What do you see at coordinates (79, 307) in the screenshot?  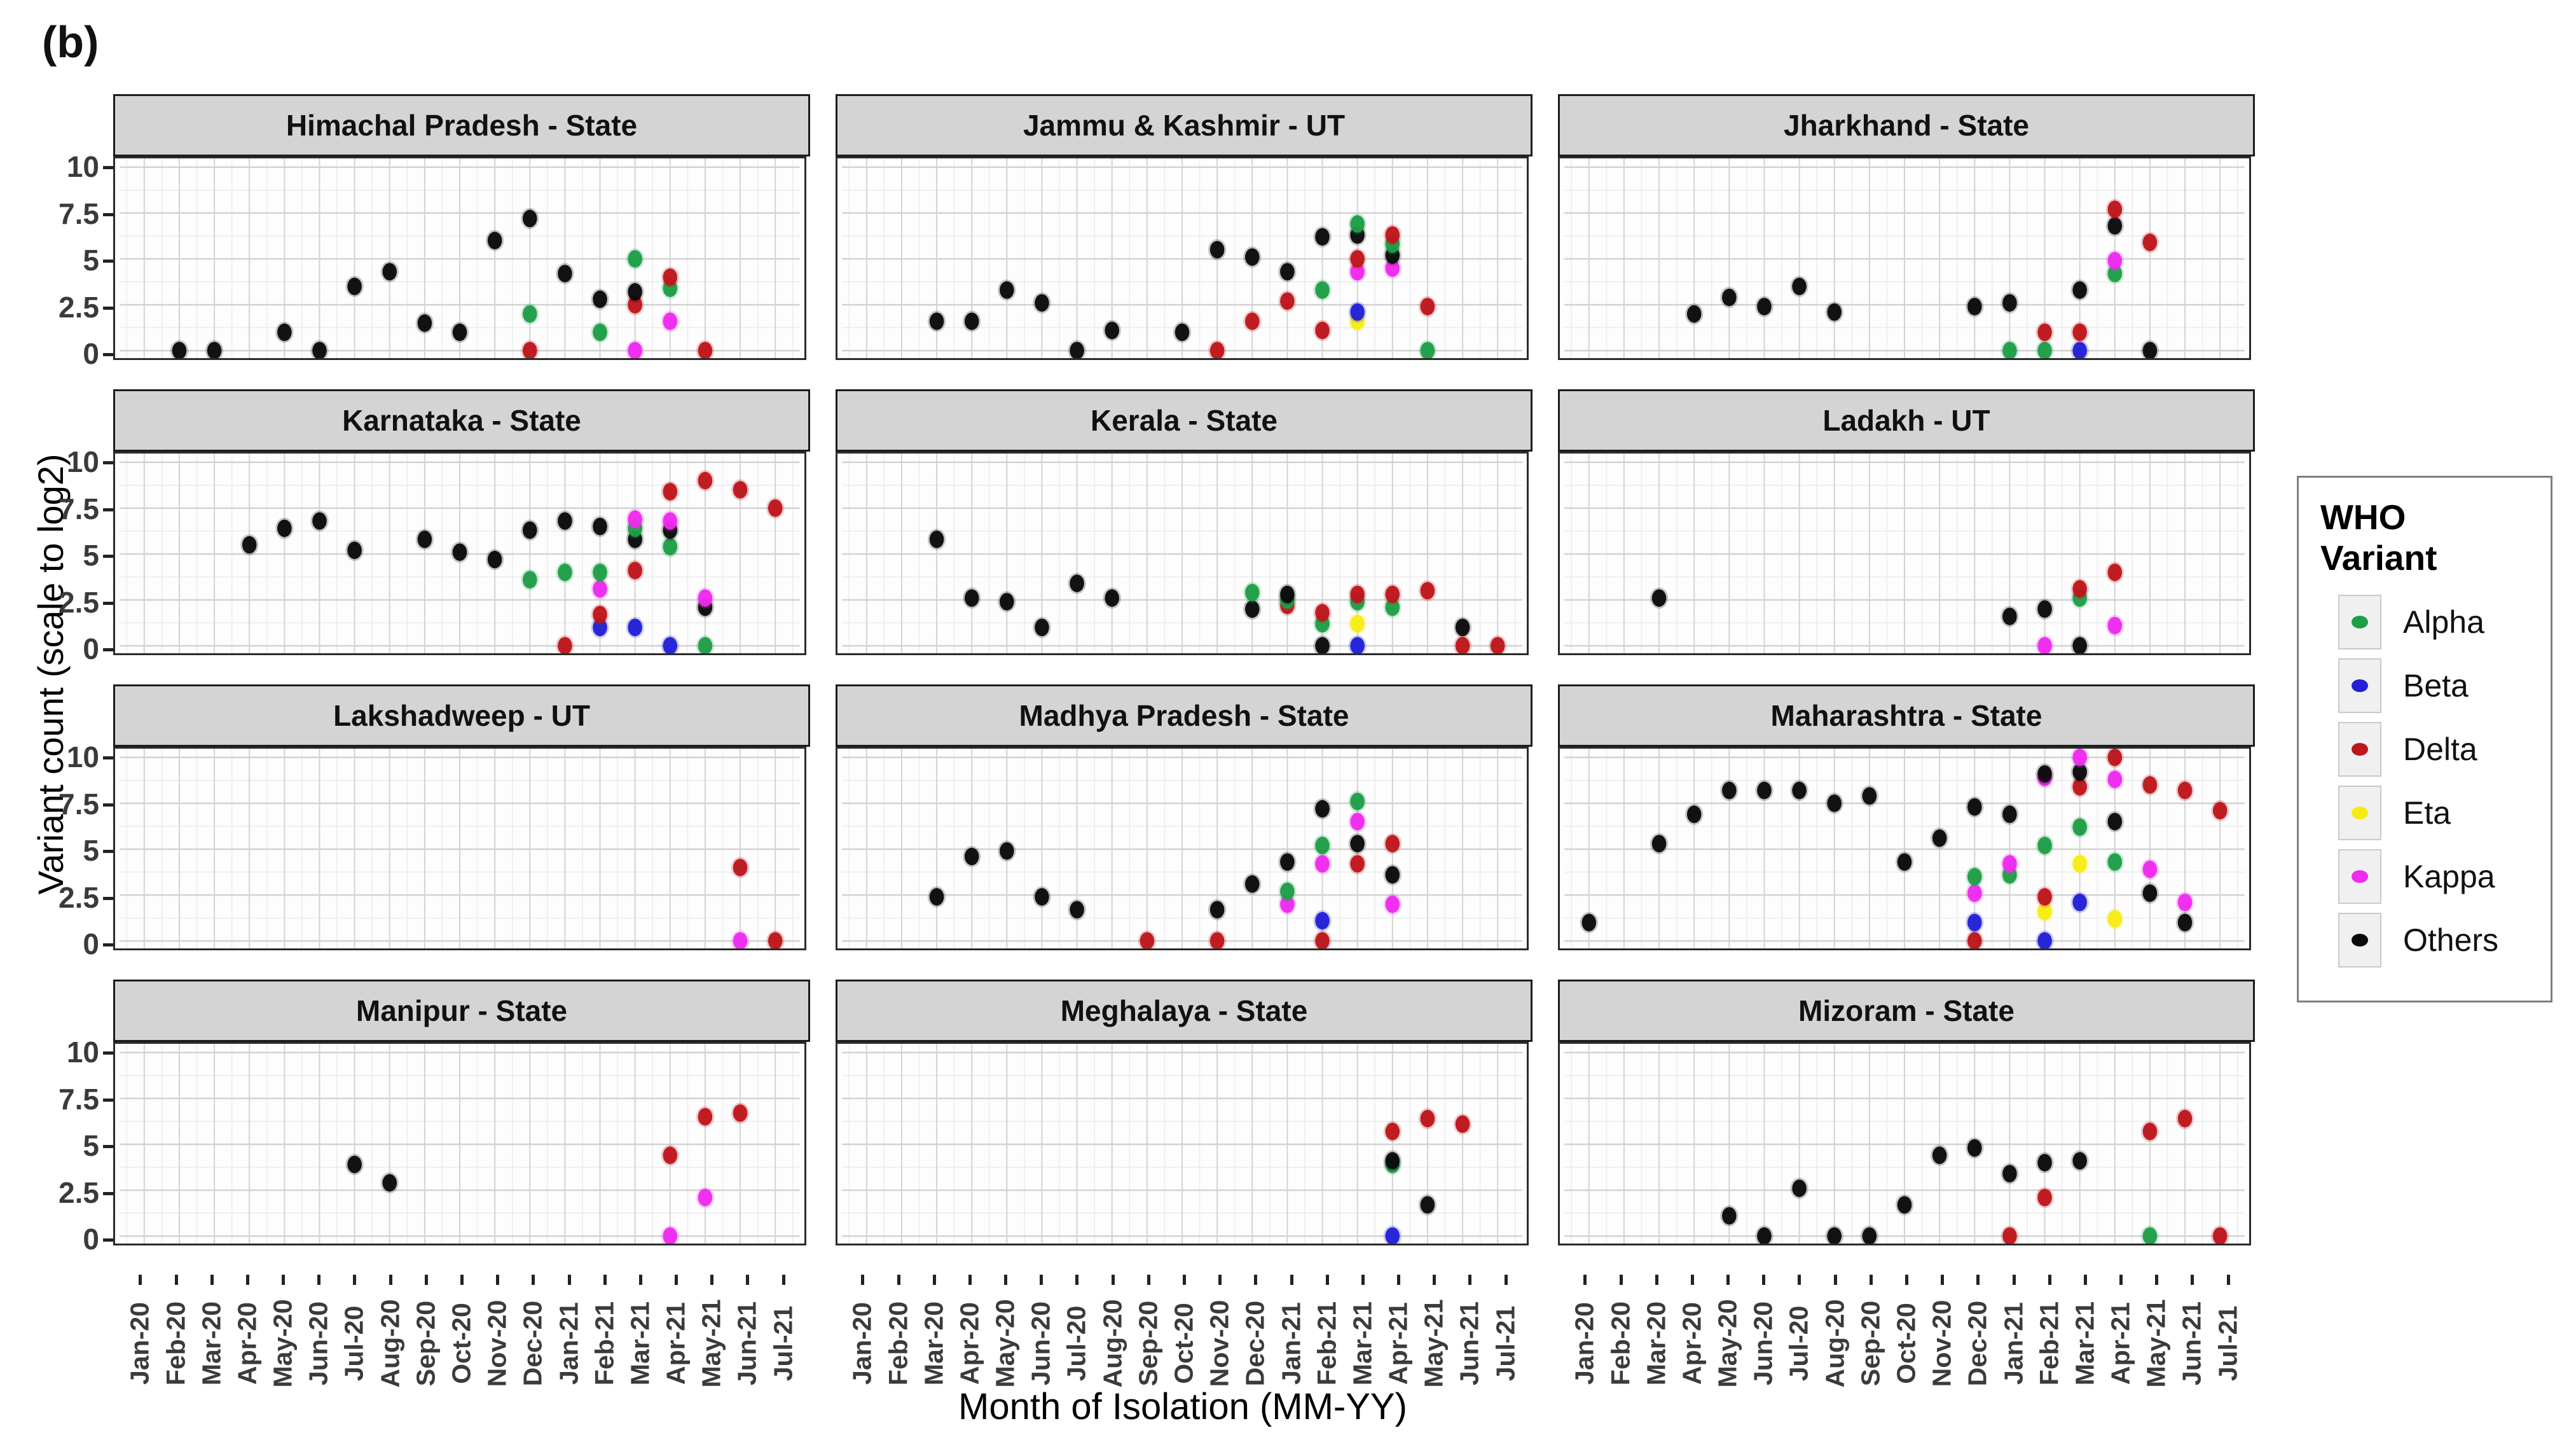 I see `y-tick-label: 2.5` at bounding box center [79, 307].